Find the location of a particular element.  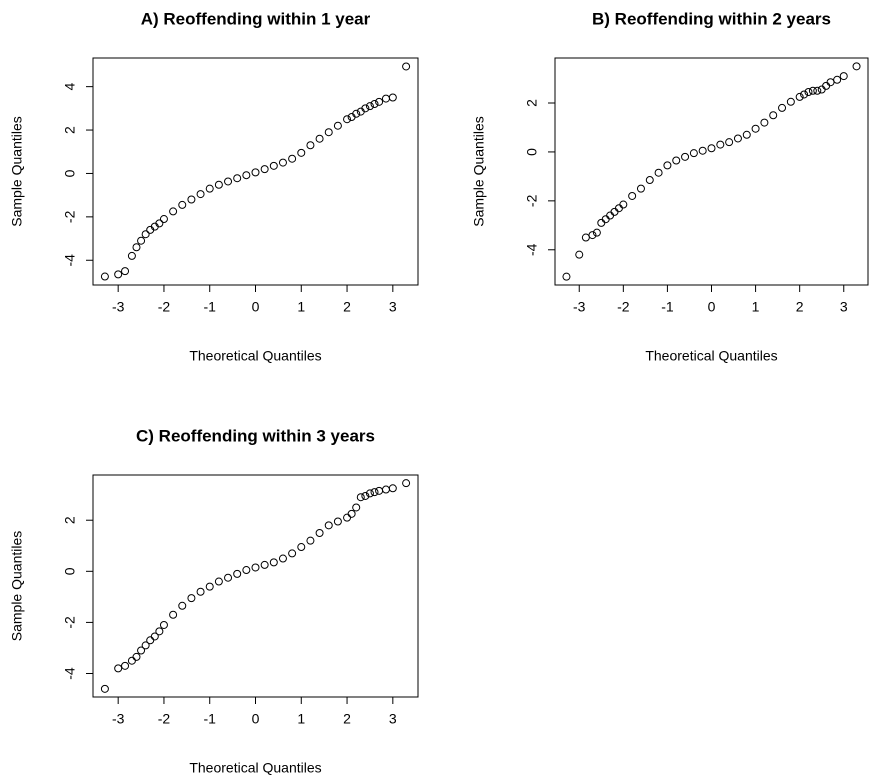

plot-box is located at coordinates (255, 586).